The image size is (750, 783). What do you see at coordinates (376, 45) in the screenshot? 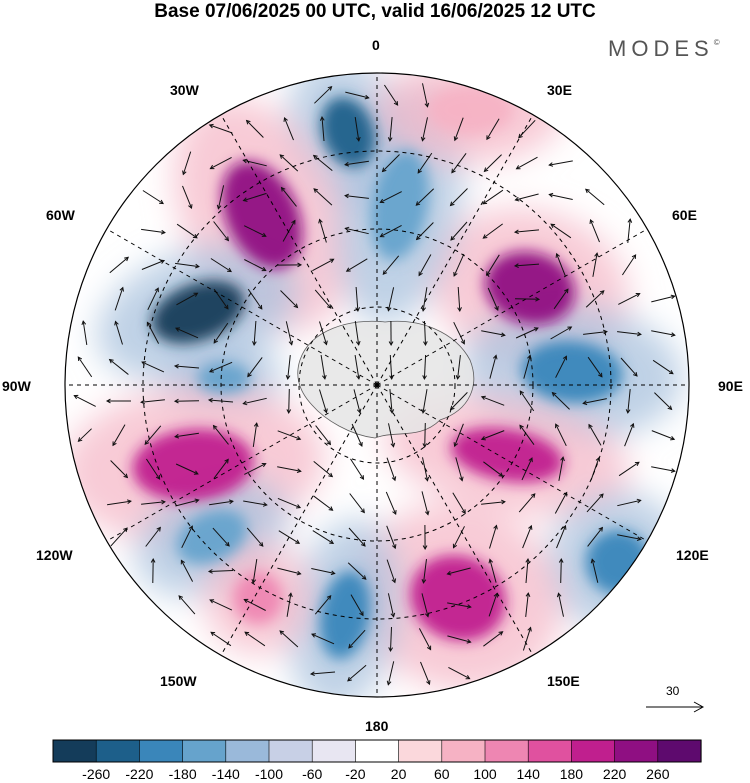
I see `lon-label-0: 0` at bounding box center [376, 45].